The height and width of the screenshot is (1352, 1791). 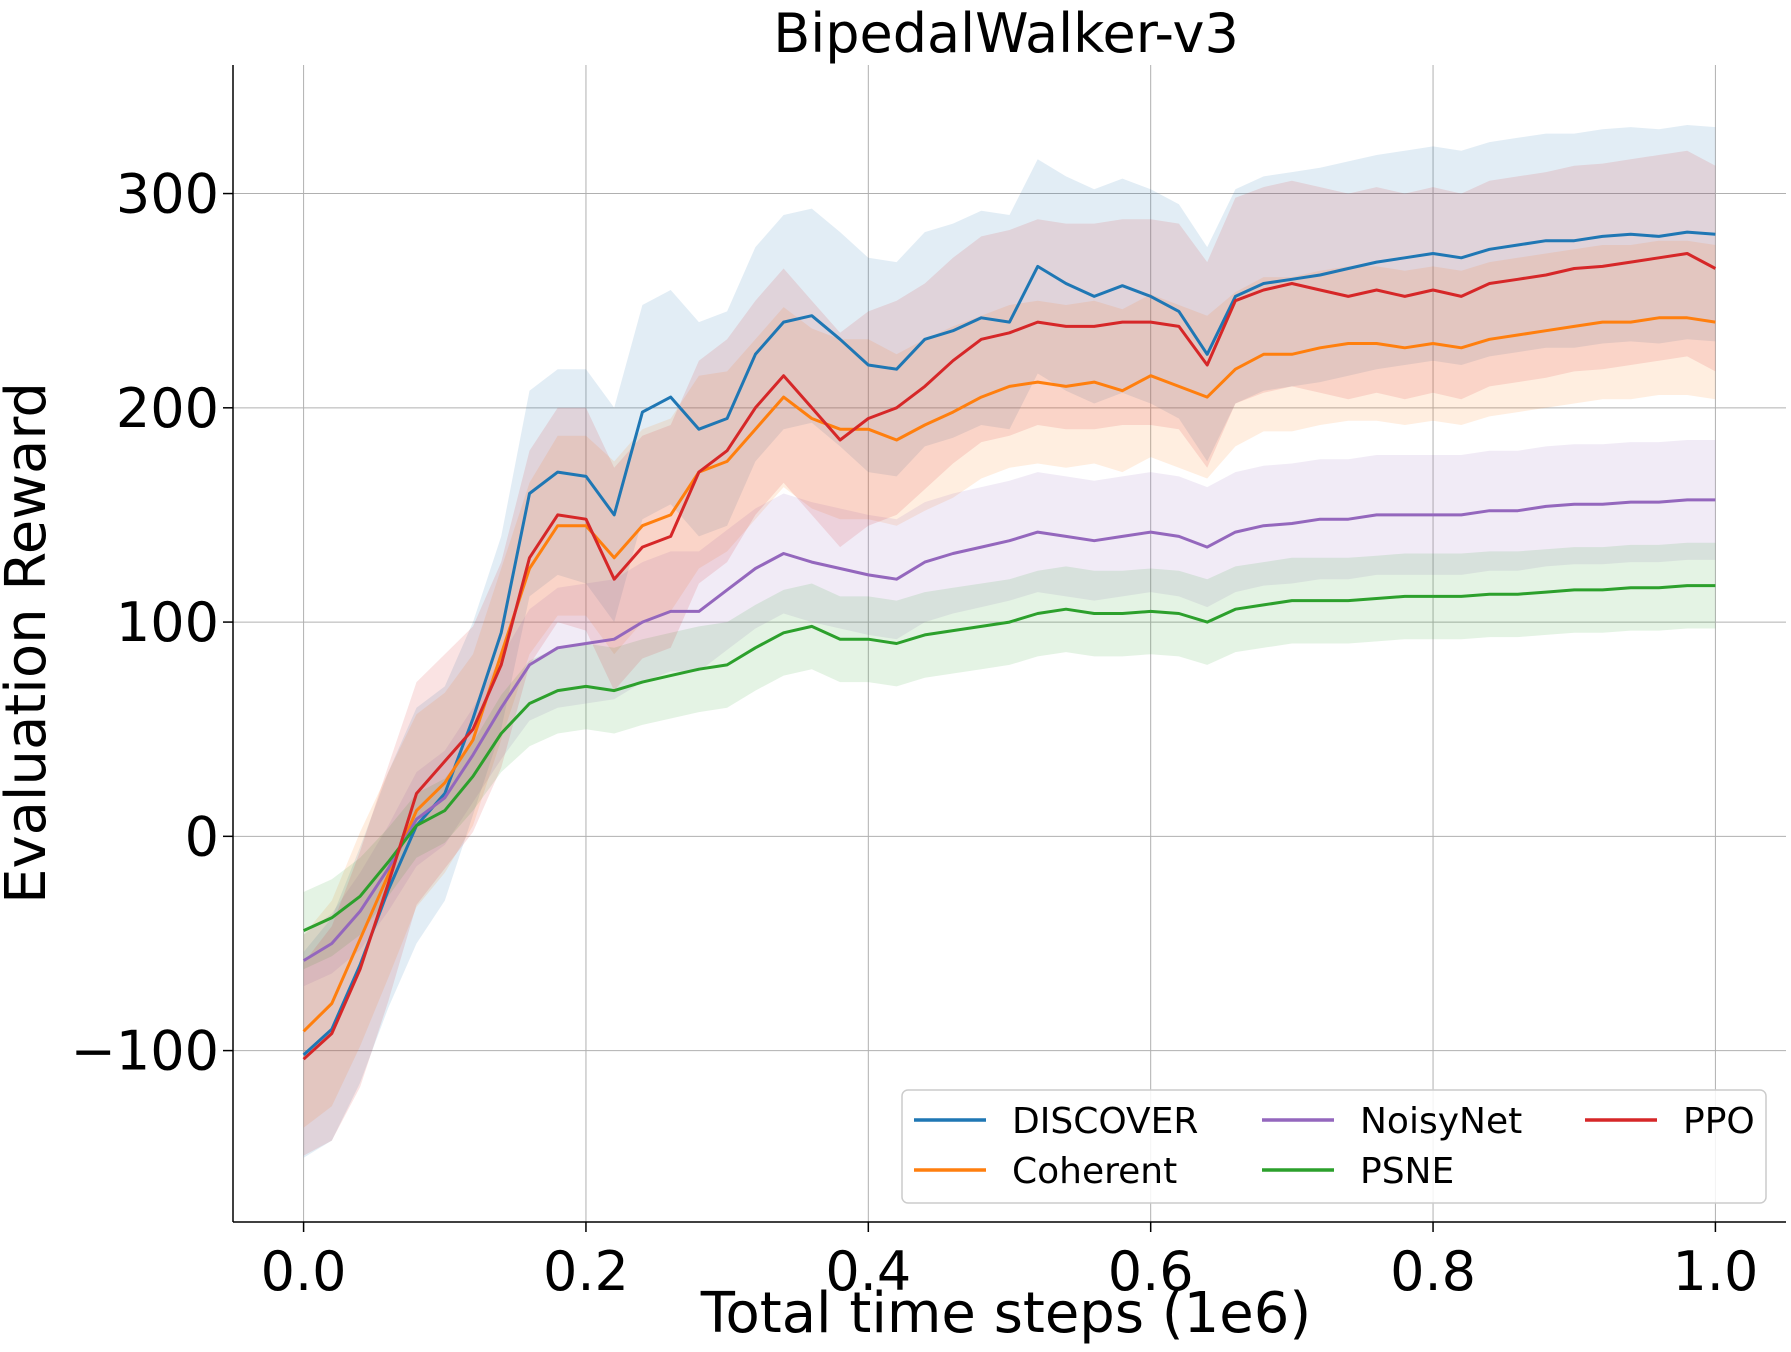 I want to click on y-tick-label: −100, so click(x=145, y=1051).